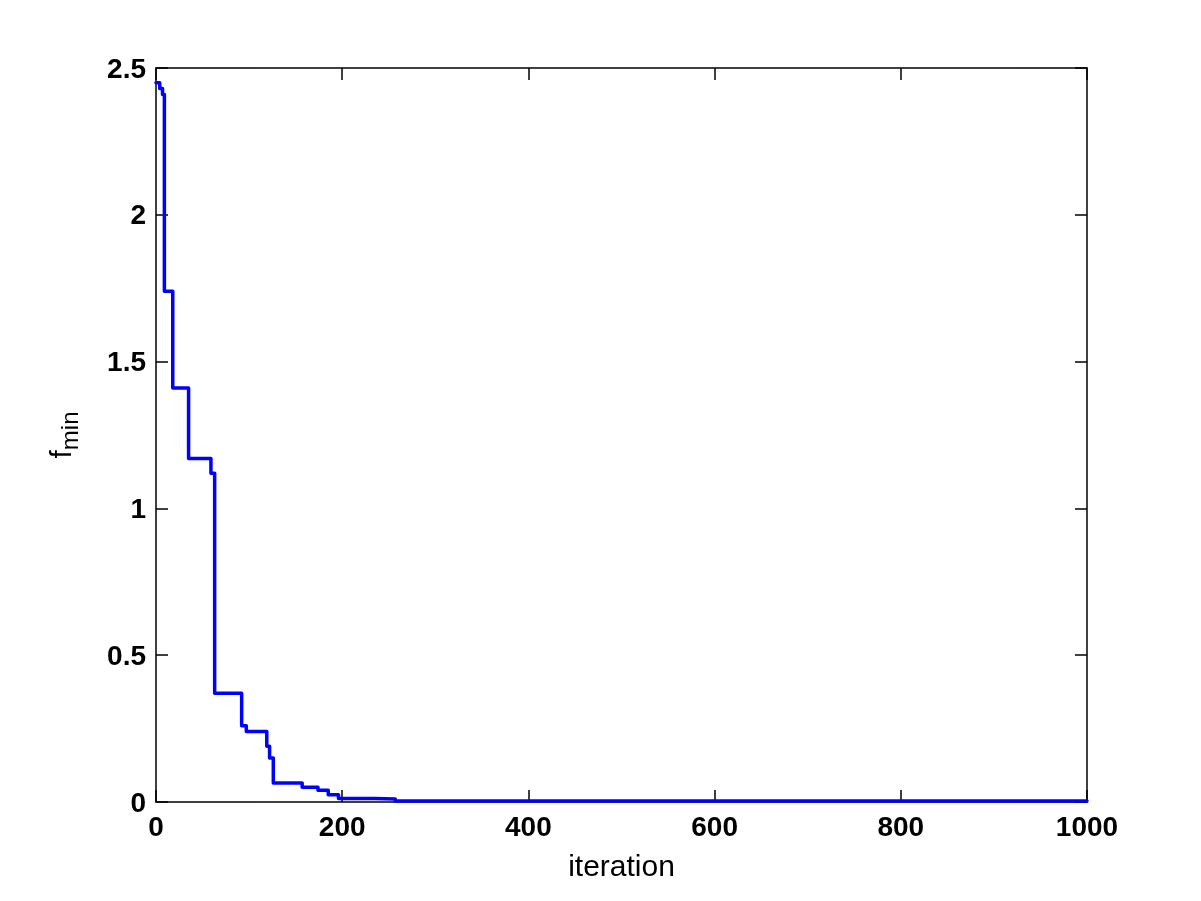 The image size is (1201, 901). What do you see at coordinates (126, 655) in the screenshot?
I see `y-tick-label: 0.5` at bounding box center [126, 655].